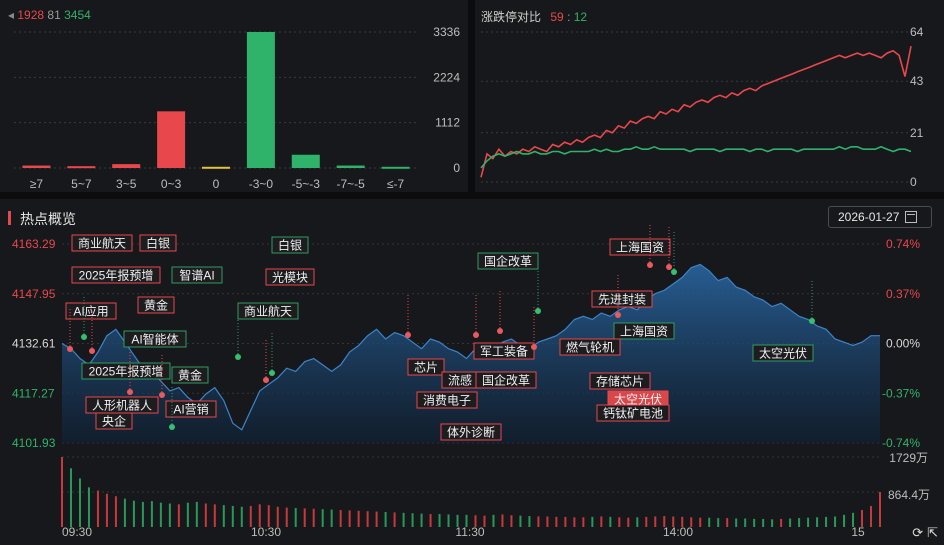  I want to click on calendar-icon, so click(911, 217).